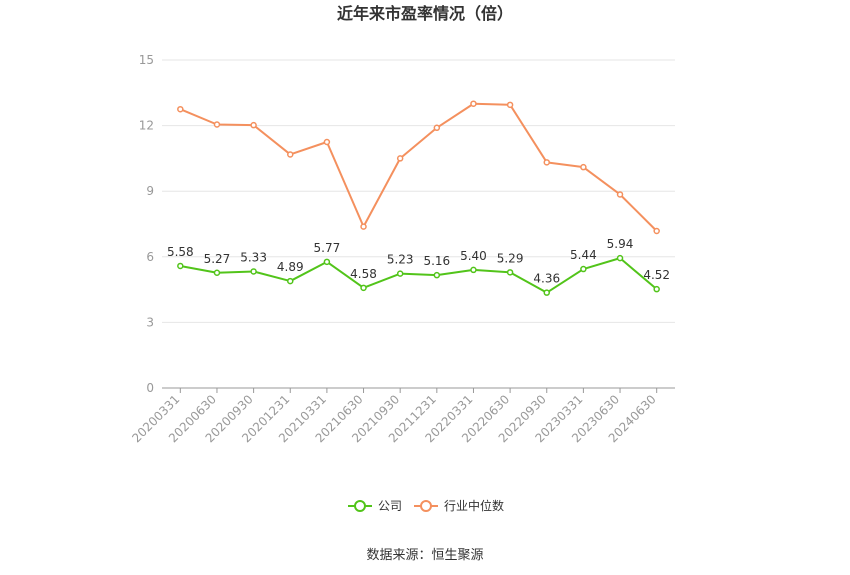 This screenshot has height=575, width=850. Describe the element at coordinates (150, 257) in the screenshot. I see `y-tick-label: 6` at that location.